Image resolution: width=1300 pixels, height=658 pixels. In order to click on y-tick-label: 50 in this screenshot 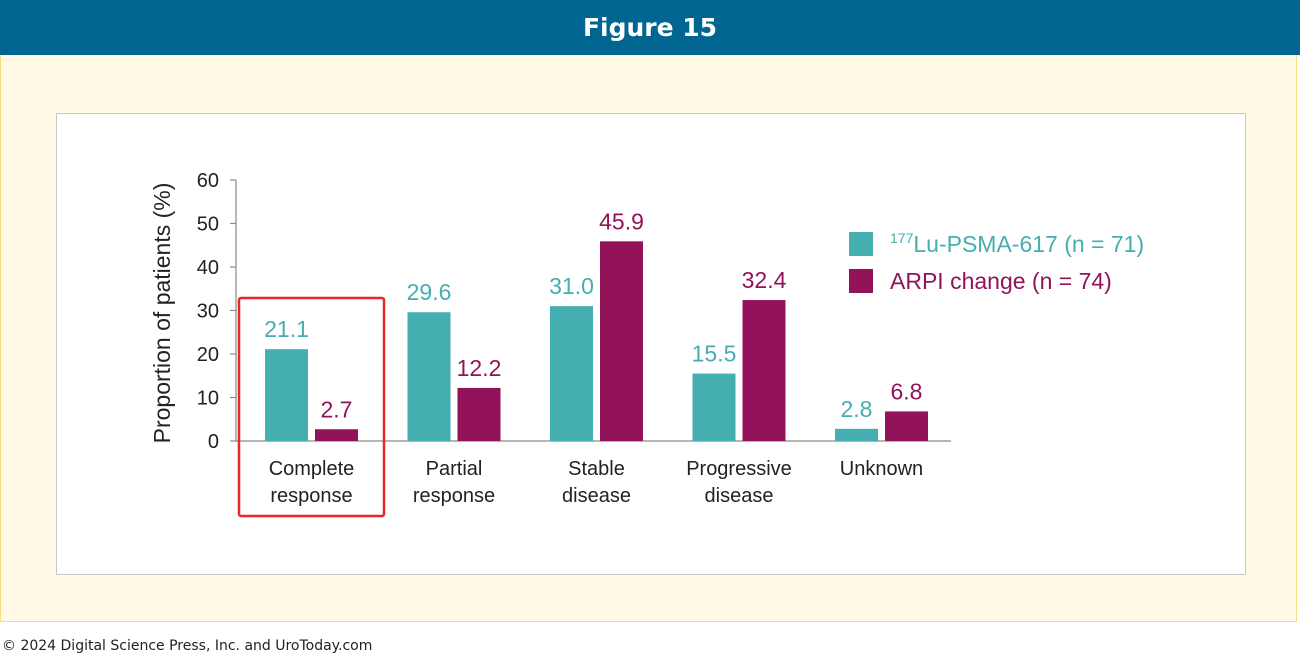, I will do `click(208, 225)`.